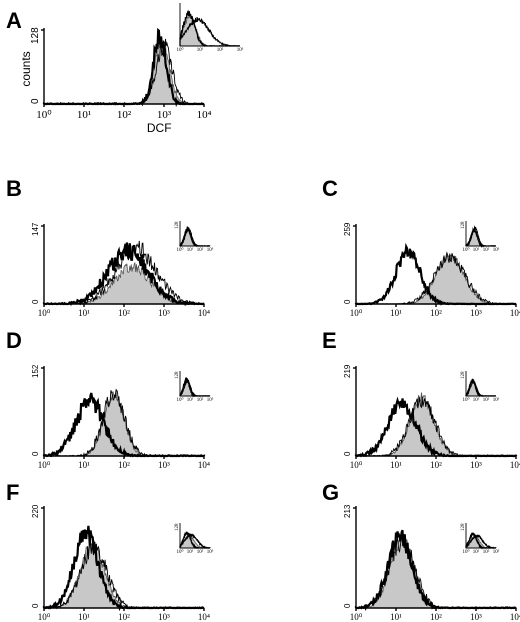 This screenshot has width=520, height=622. I want to click on panel-letter: A, so click(14, 20).